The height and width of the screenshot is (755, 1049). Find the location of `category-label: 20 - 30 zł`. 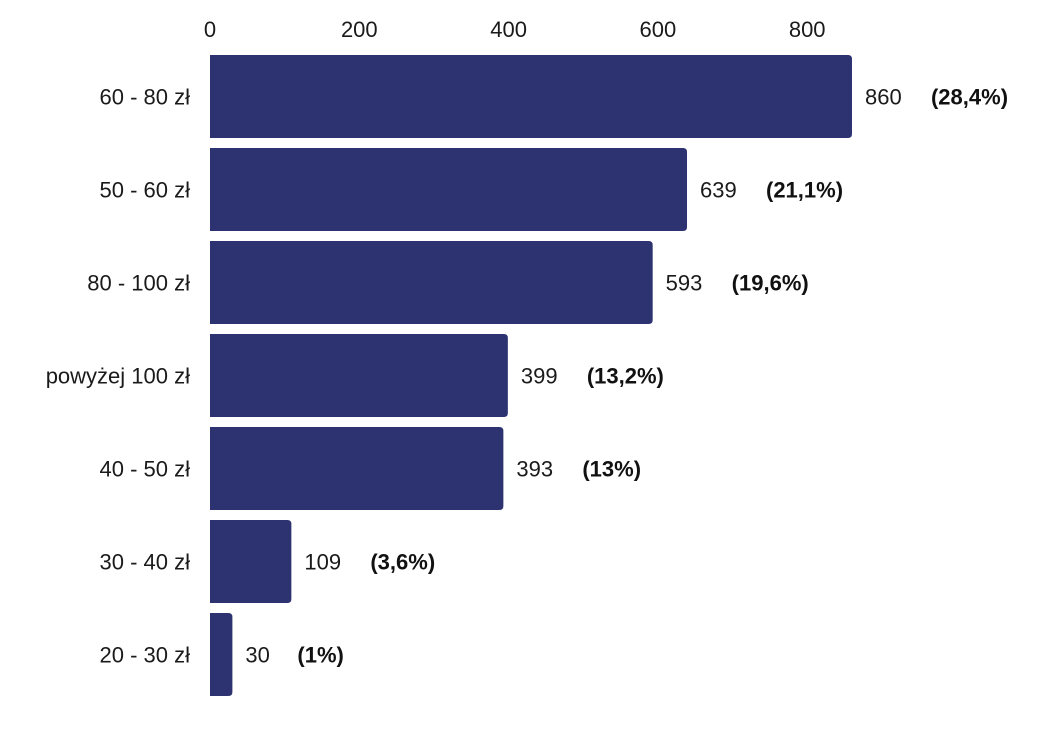

category-label: 20 - 30 zł is located at coordinates (145, 655).